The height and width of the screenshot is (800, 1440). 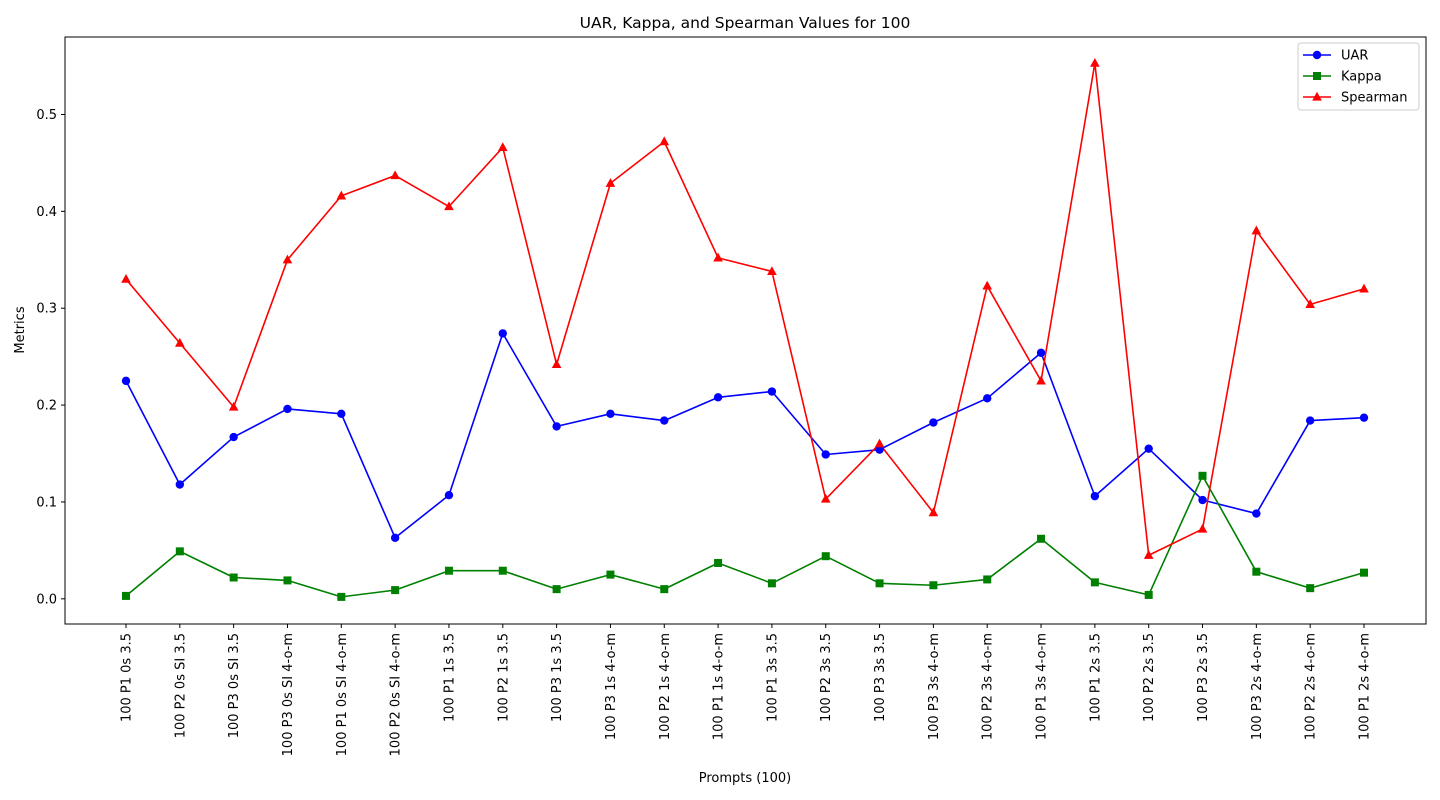 I want to click on x-tick-label: 100 P2 0s SI 4-o-m, so click(x=396, y=694).